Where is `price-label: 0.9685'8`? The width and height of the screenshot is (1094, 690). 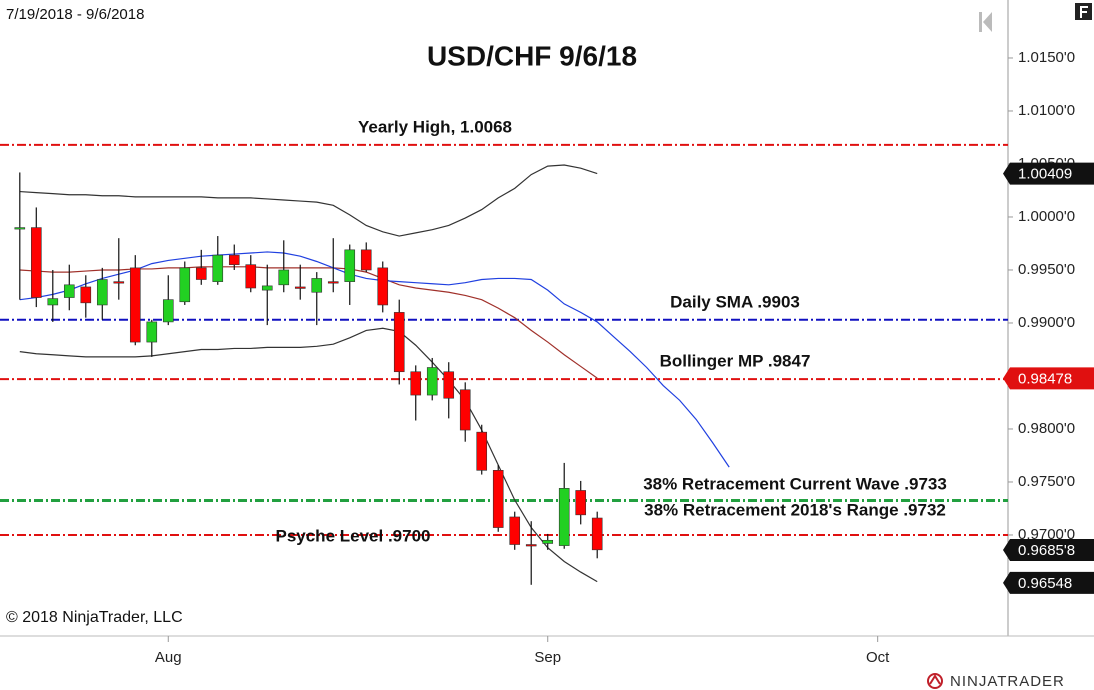 price-label: 0.9685'8 is located at coordinates (1046, 550).